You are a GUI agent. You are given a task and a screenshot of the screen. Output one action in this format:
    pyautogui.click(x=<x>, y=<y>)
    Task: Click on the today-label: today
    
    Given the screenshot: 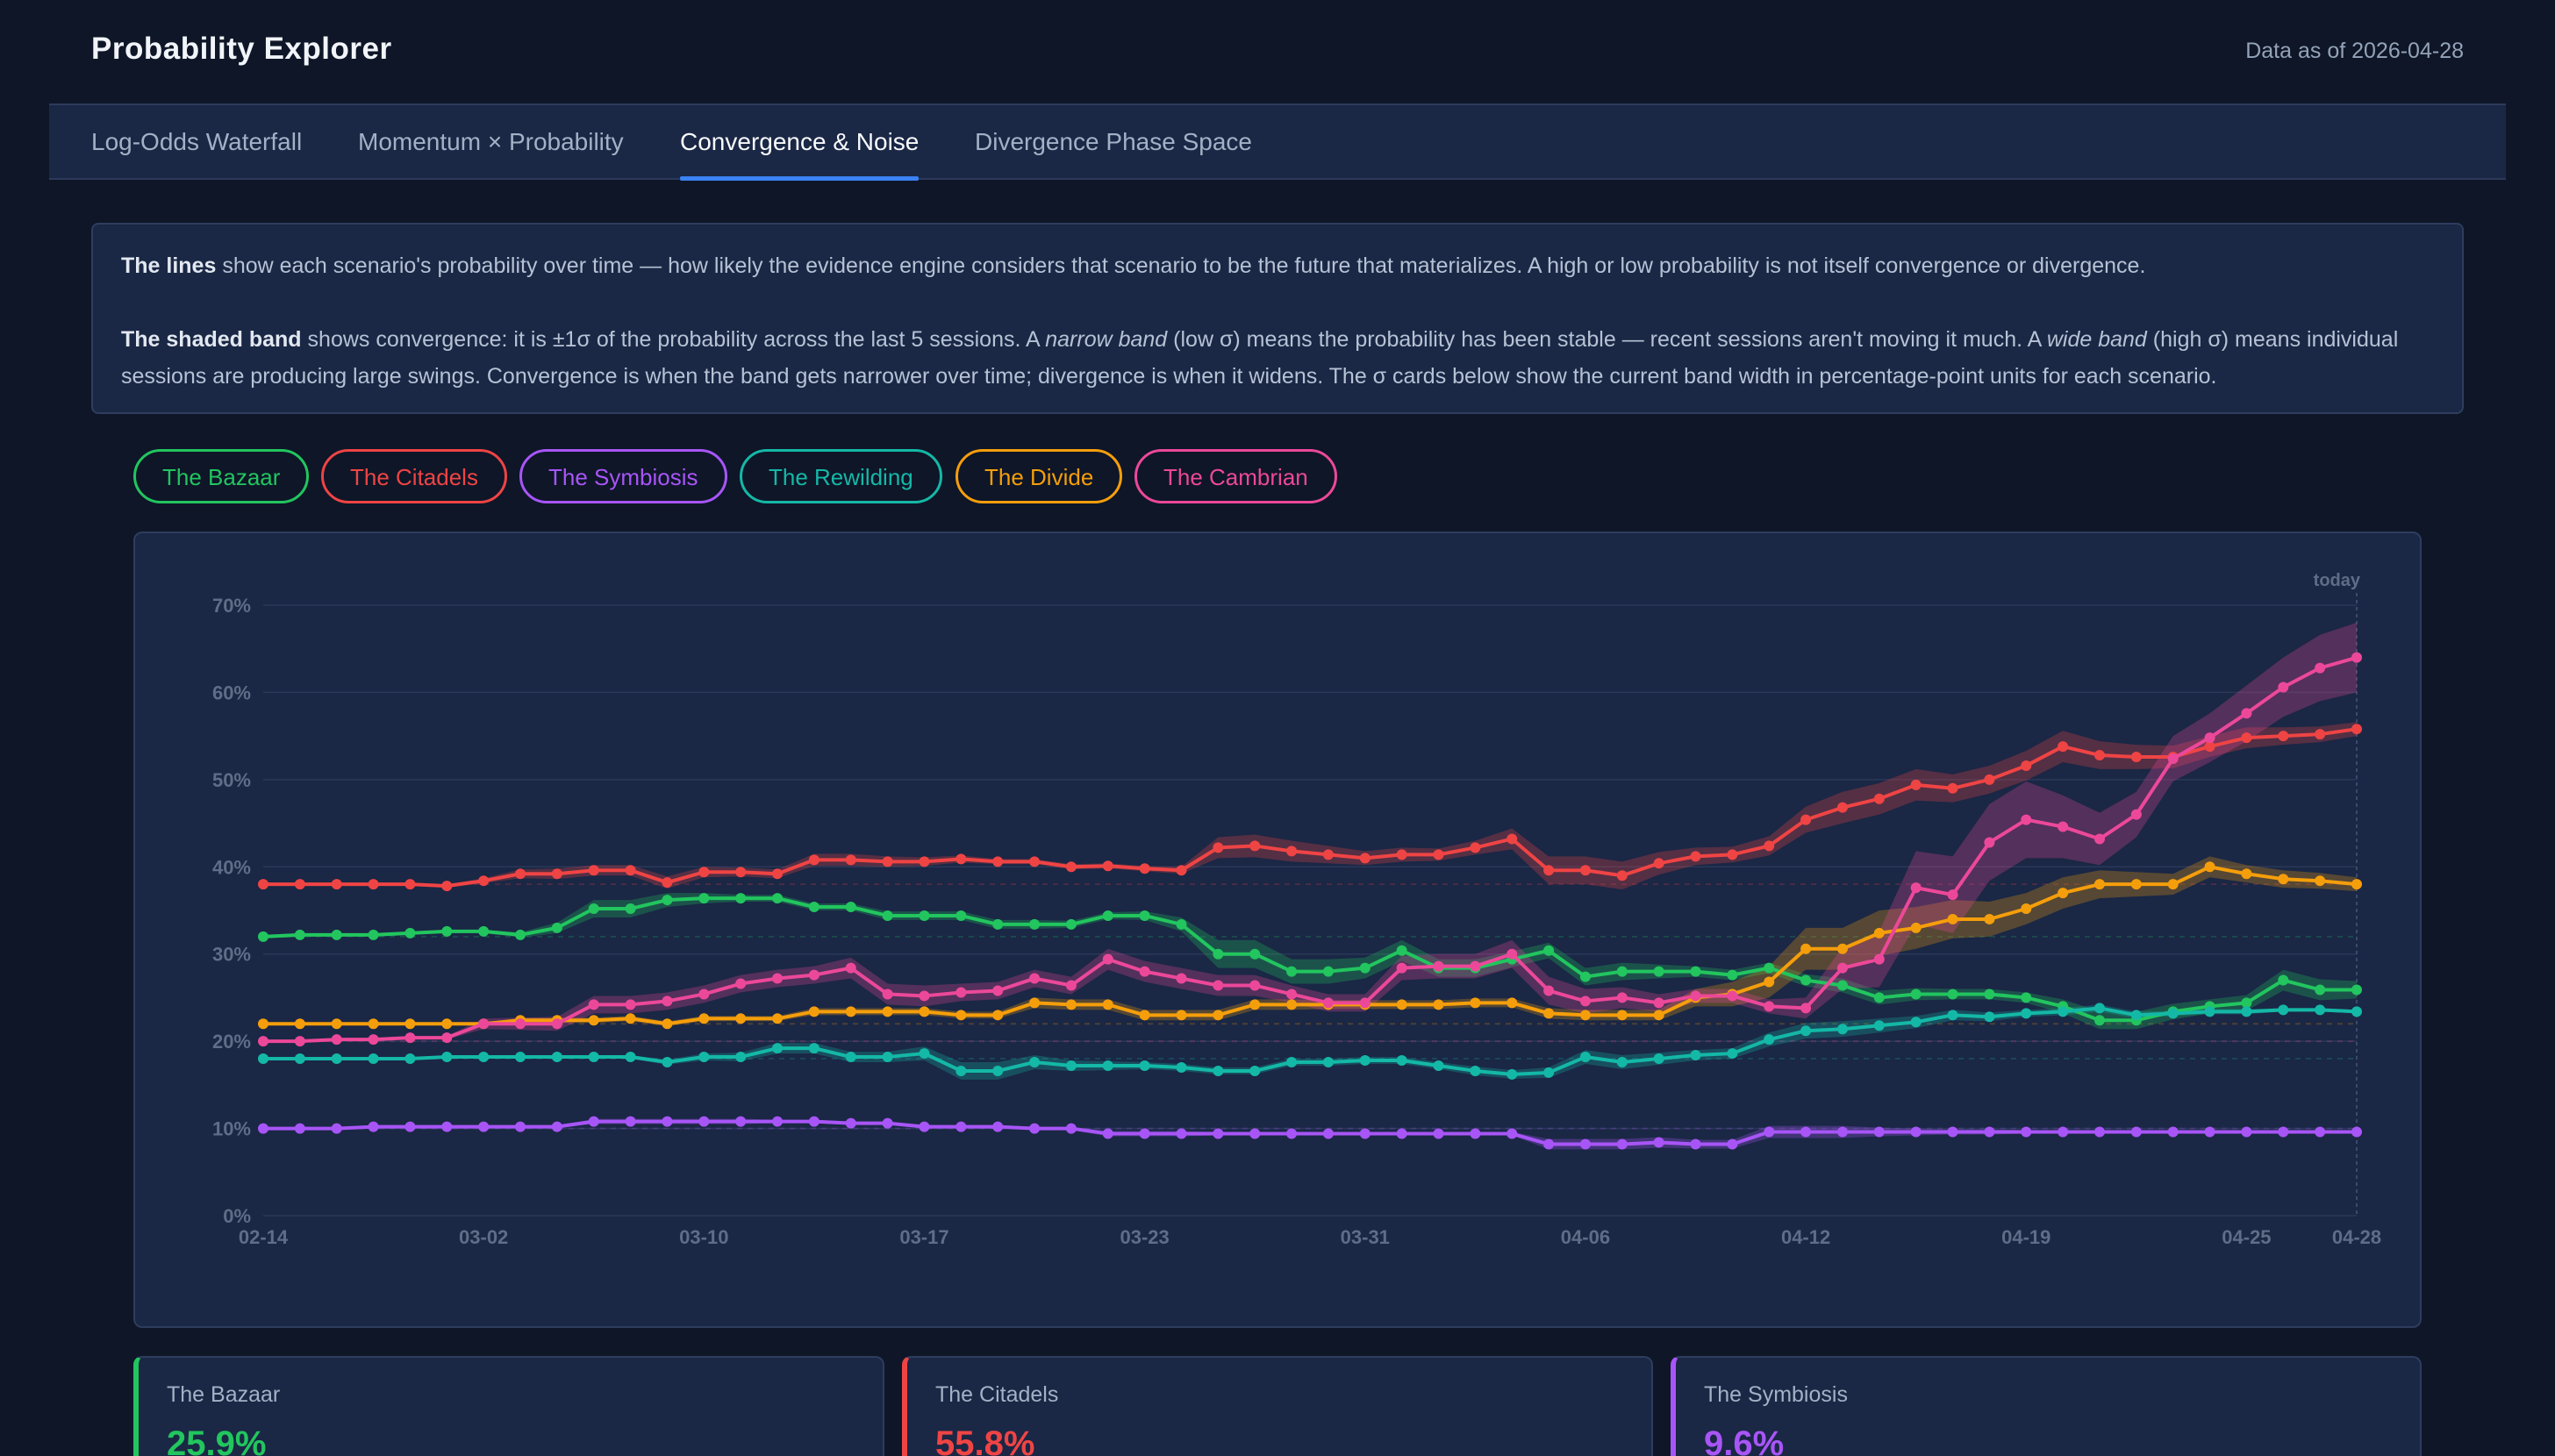 What is the action you would take?
    pyautogui.click(x=2337, y=580)
    